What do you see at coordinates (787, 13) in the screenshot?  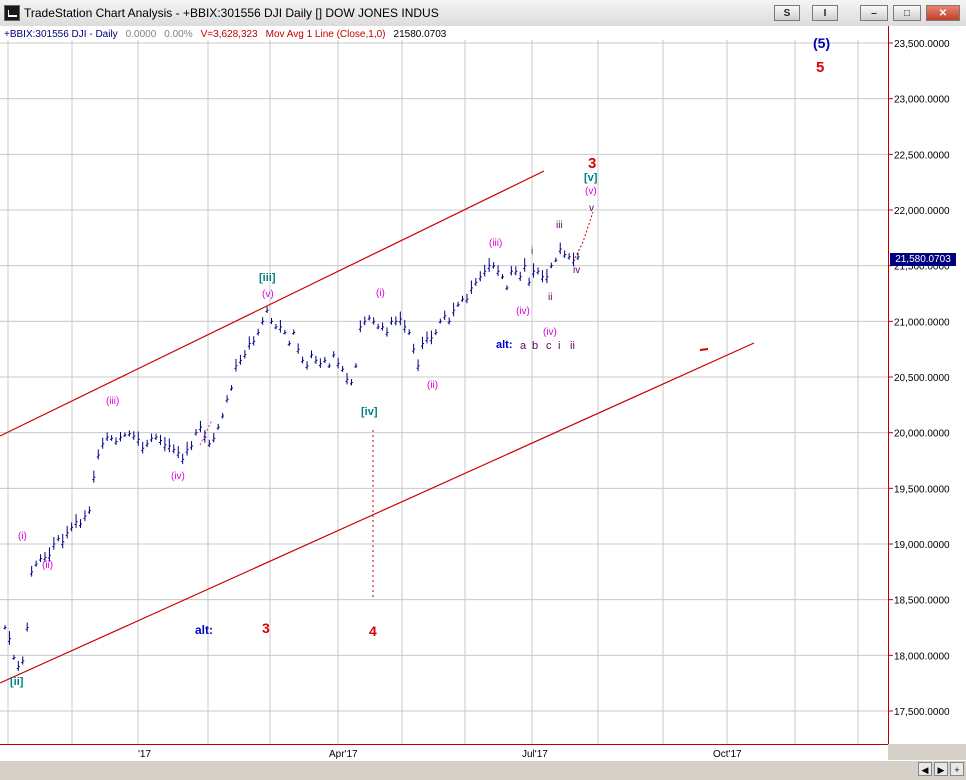 I see `s-menu-button: S` at bounding box center [787, 13].